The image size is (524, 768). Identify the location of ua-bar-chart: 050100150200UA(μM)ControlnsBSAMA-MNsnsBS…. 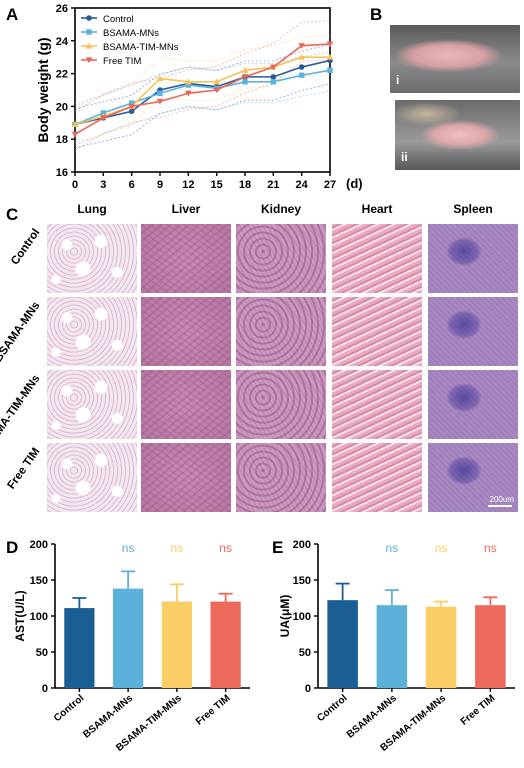
(396, 646).